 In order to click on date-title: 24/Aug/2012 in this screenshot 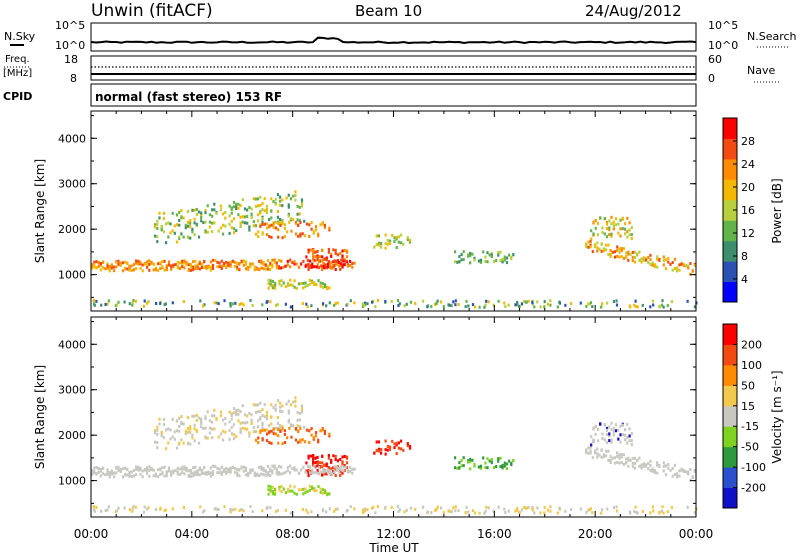, I will do `click(633, 11)`.